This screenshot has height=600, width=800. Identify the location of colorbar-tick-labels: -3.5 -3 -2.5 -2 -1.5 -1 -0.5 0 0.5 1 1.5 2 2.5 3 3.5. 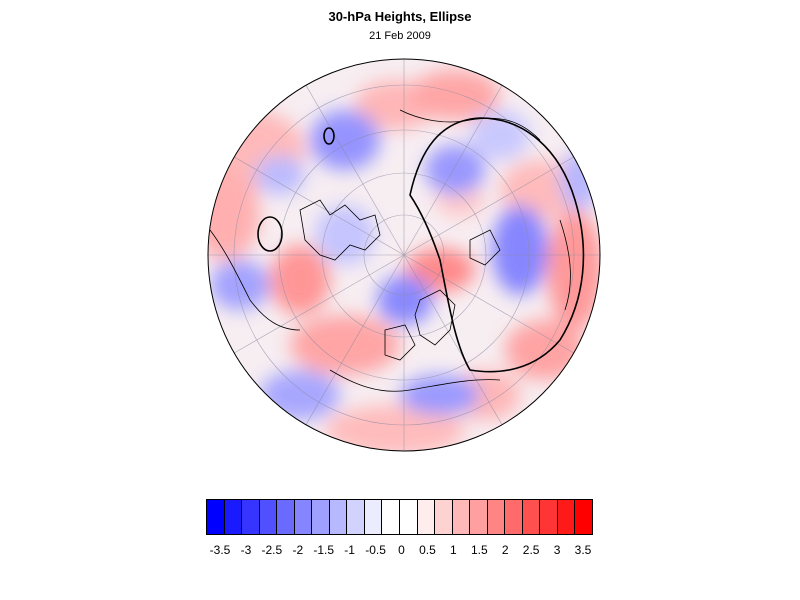
(400, 551).